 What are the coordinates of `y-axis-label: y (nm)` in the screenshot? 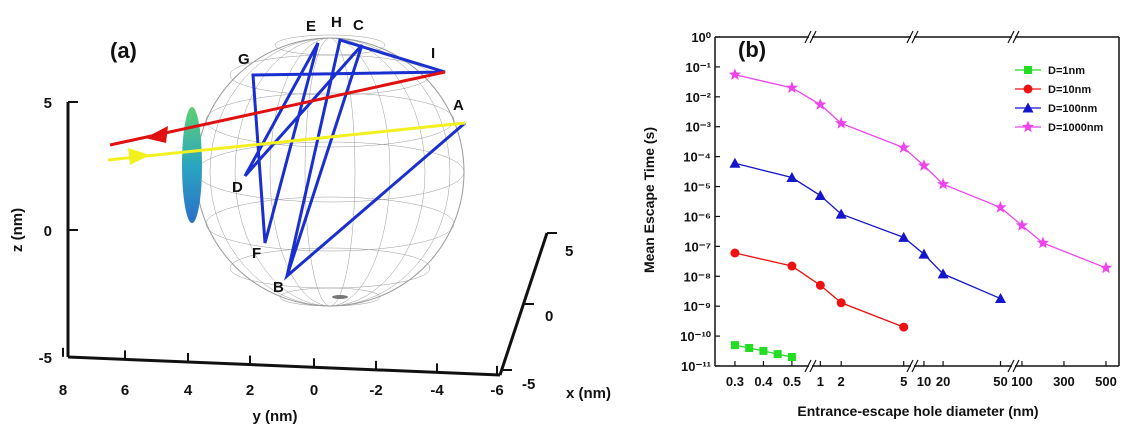 It's located at (275, 416).